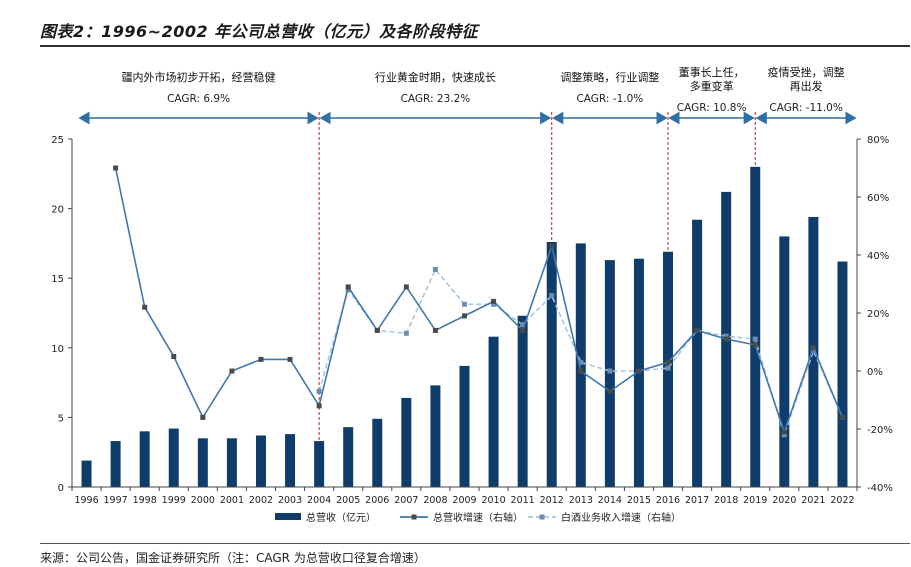 This screenshot has height=567, width=911. Describe the element at coordinates (261, 500) in the screenshot. I see `x-tick-label: 2002` at that location.